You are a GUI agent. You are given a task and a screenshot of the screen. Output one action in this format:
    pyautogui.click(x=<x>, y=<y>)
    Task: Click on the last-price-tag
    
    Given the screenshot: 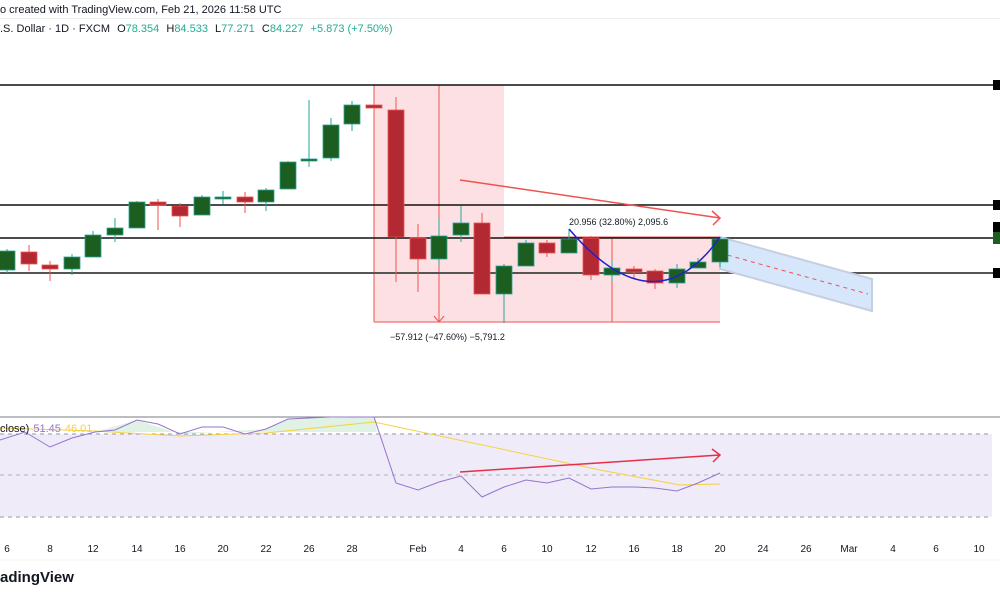 What is the action you would take?
    pyautogui.click(x=996, y=238)
    